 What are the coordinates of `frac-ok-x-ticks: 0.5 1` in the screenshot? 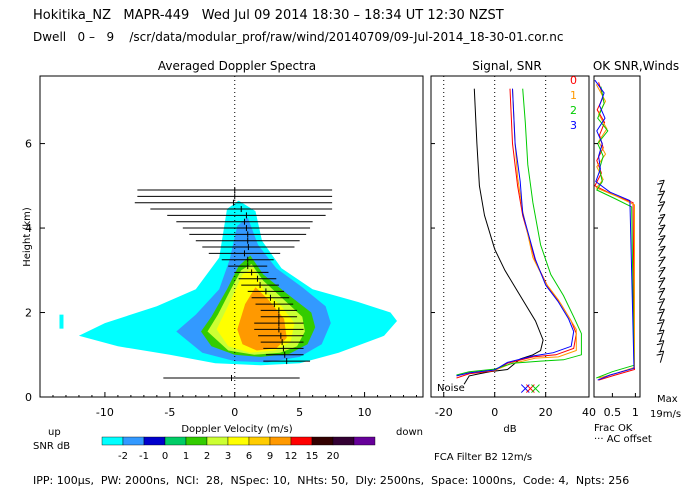 It's located at (621, 406).